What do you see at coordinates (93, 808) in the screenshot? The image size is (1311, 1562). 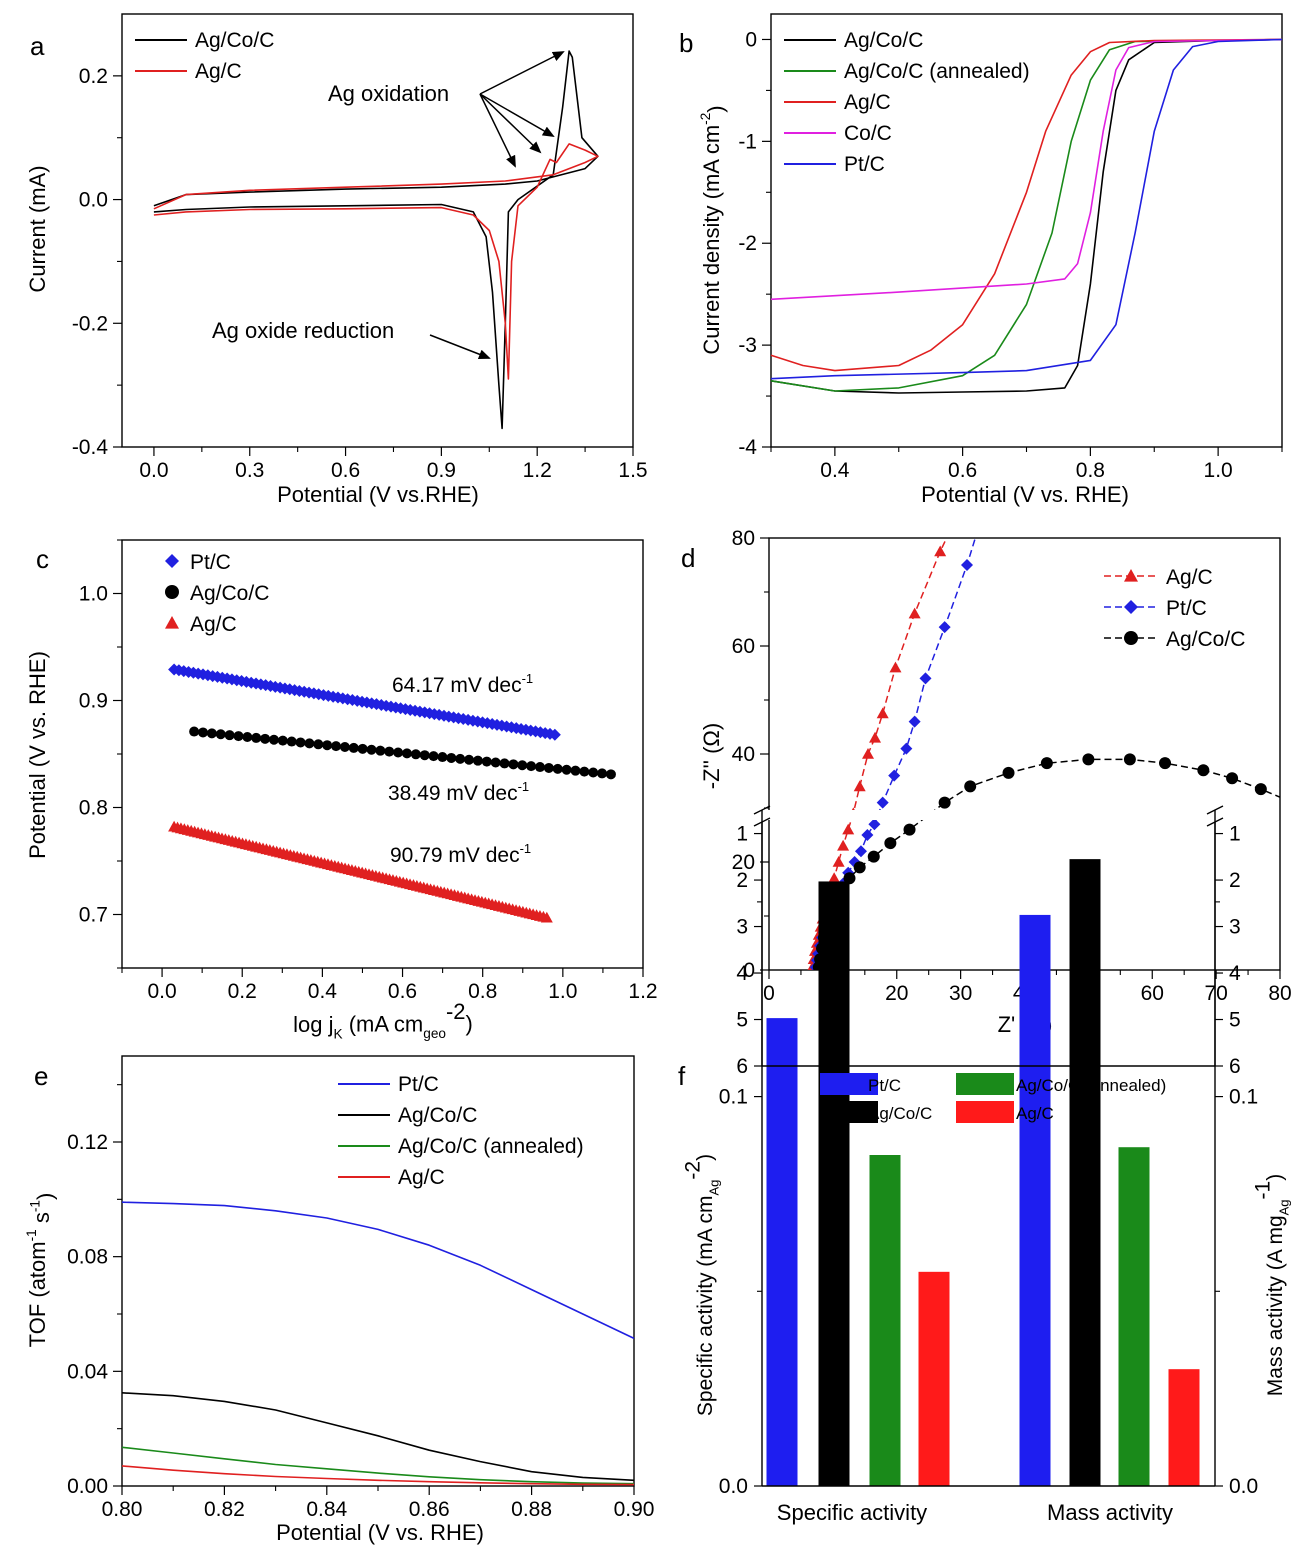 I see `y-tick-label: 0.8` at bounding box center [93, 808].